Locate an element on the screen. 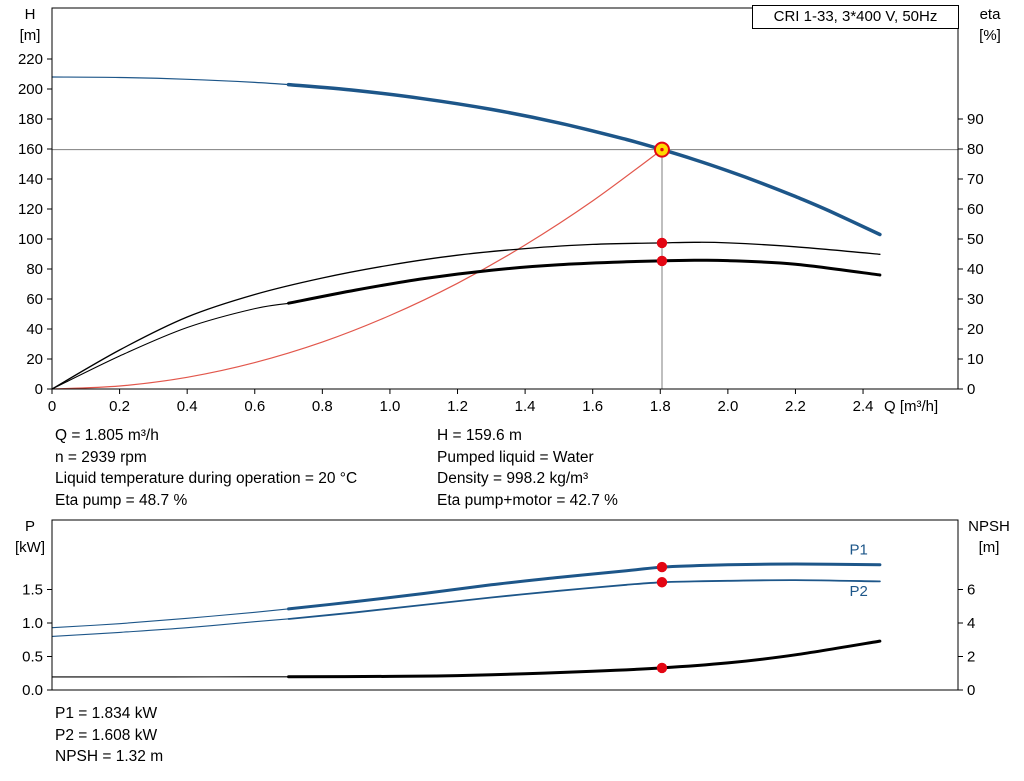  info-p2: P2 = 1.608 kW is located at coordinates (106, 735).